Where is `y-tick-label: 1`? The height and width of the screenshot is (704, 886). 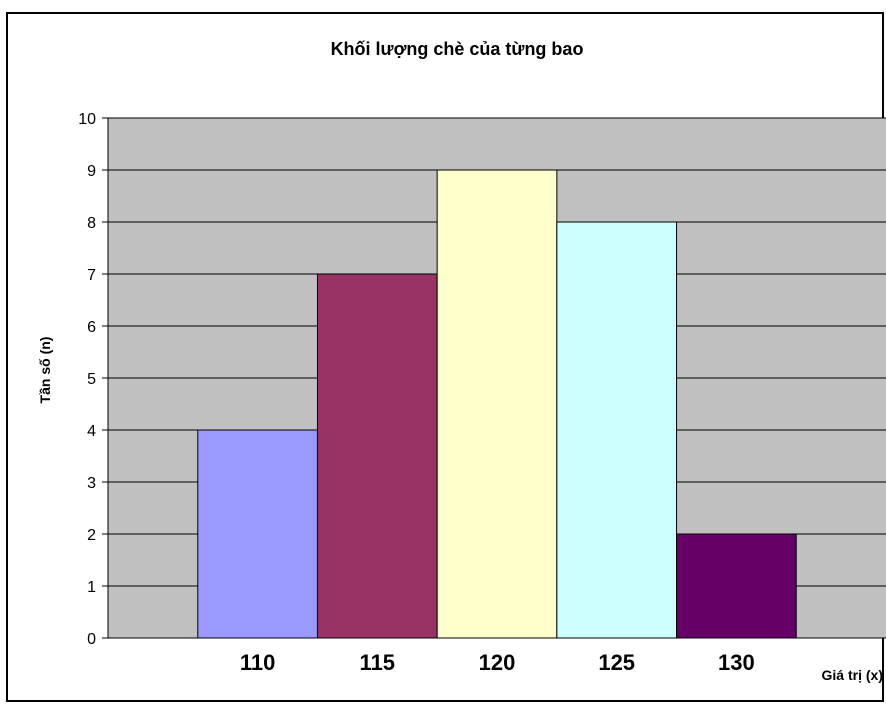
y-tick-label: 1 is located at coordinates (91, 587).